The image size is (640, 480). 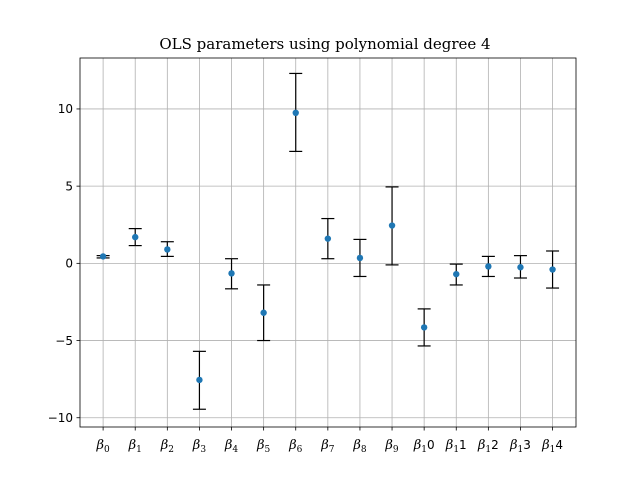 I want to click on x-tick-label: β13, so click(x=520, y=446).